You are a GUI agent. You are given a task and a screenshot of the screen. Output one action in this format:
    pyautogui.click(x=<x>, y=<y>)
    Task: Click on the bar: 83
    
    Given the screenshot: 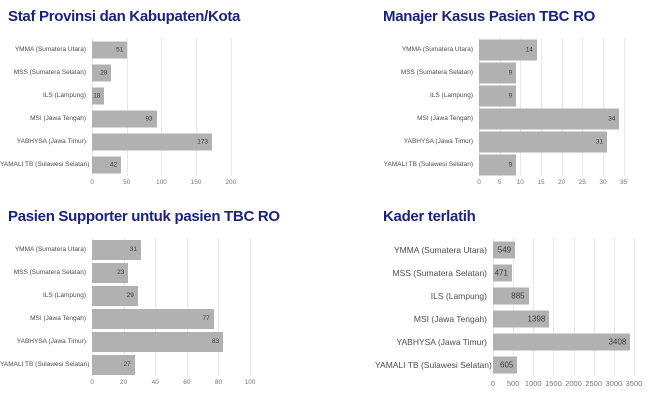 What is the action you would take?
    pyautogui.click(x=158, y=341)
    